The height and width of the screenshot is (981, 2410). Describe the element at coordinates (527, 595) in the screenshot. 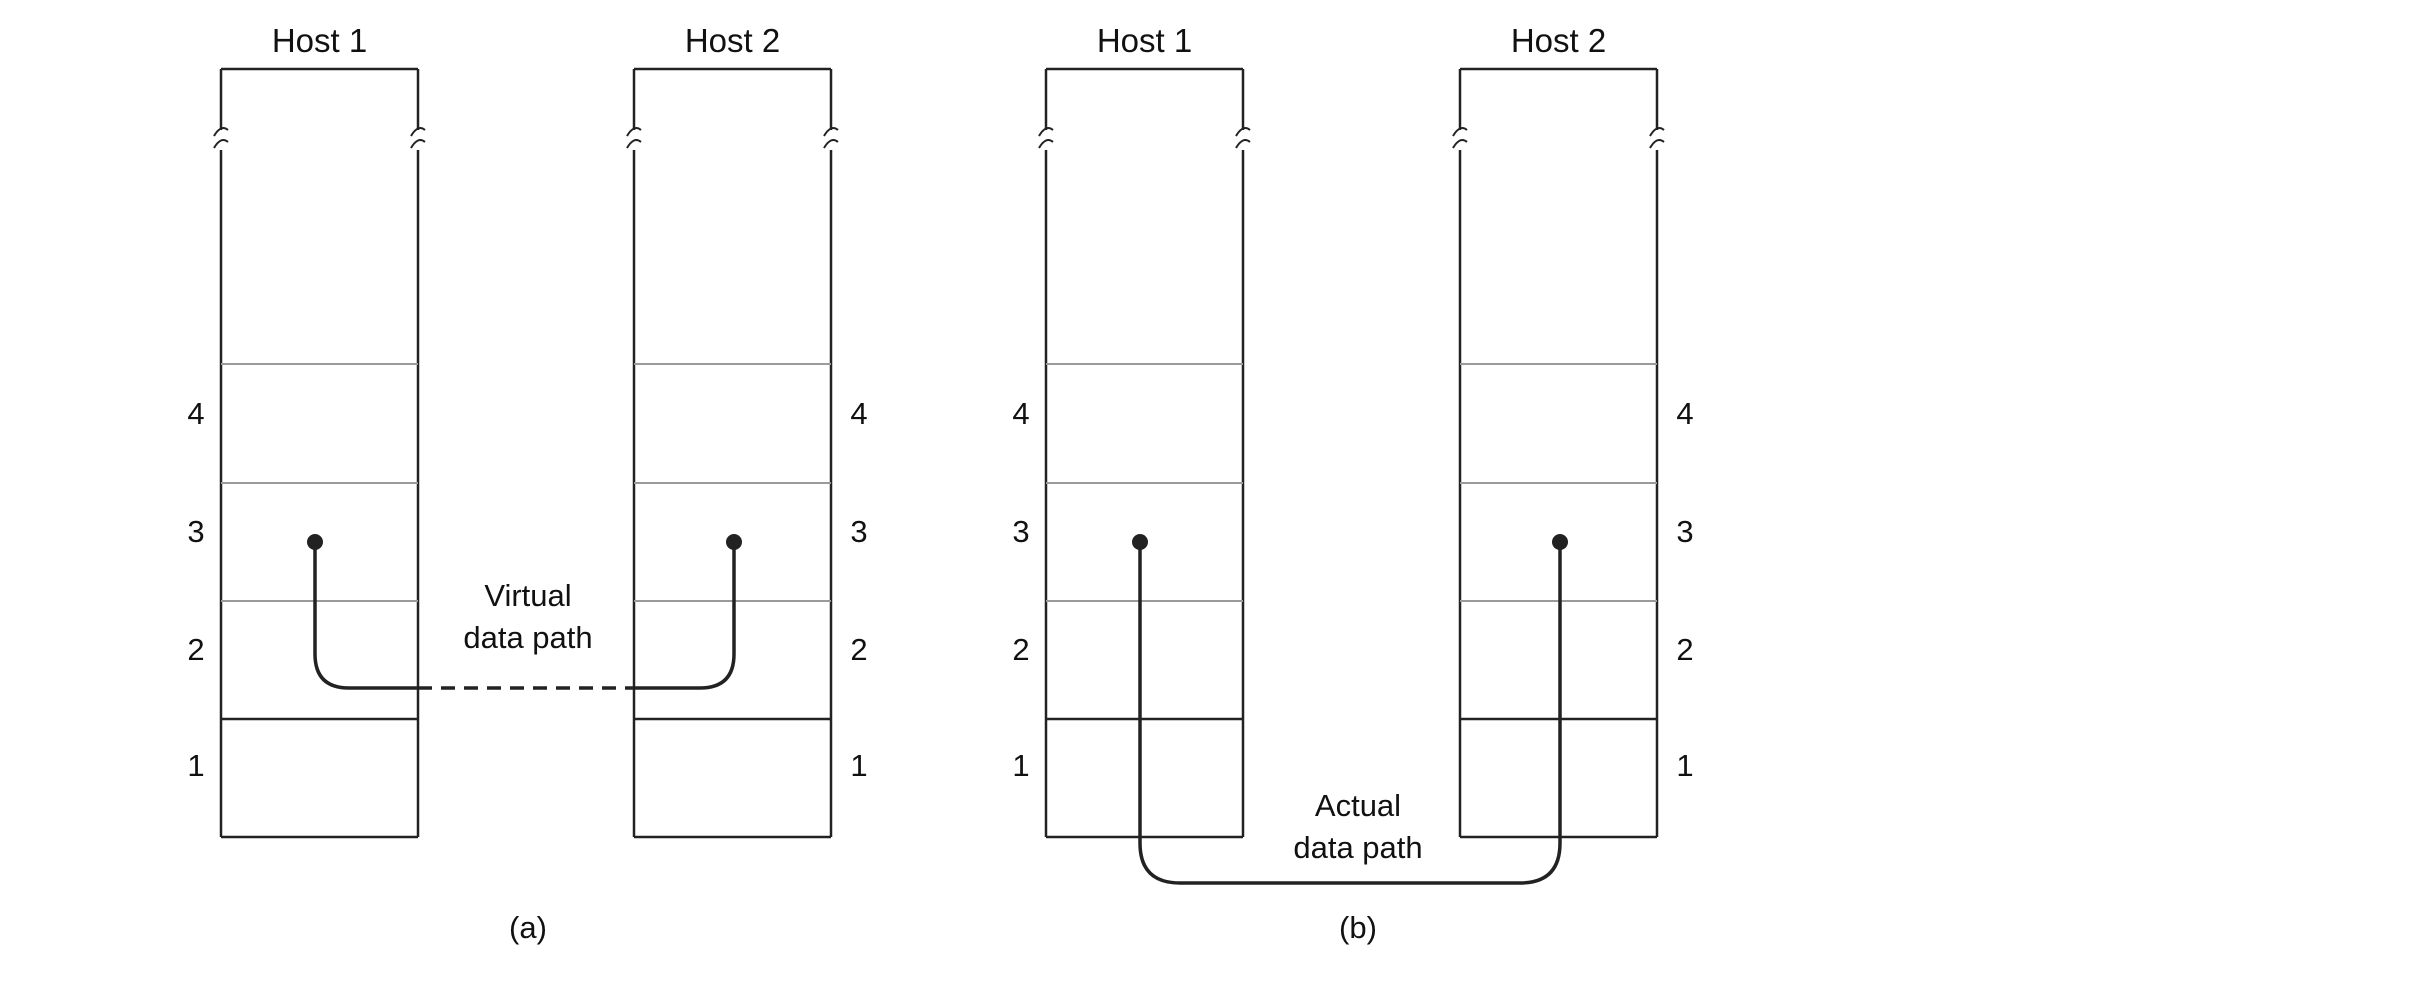

I see `path-label-line-1: Virtual` at that location.